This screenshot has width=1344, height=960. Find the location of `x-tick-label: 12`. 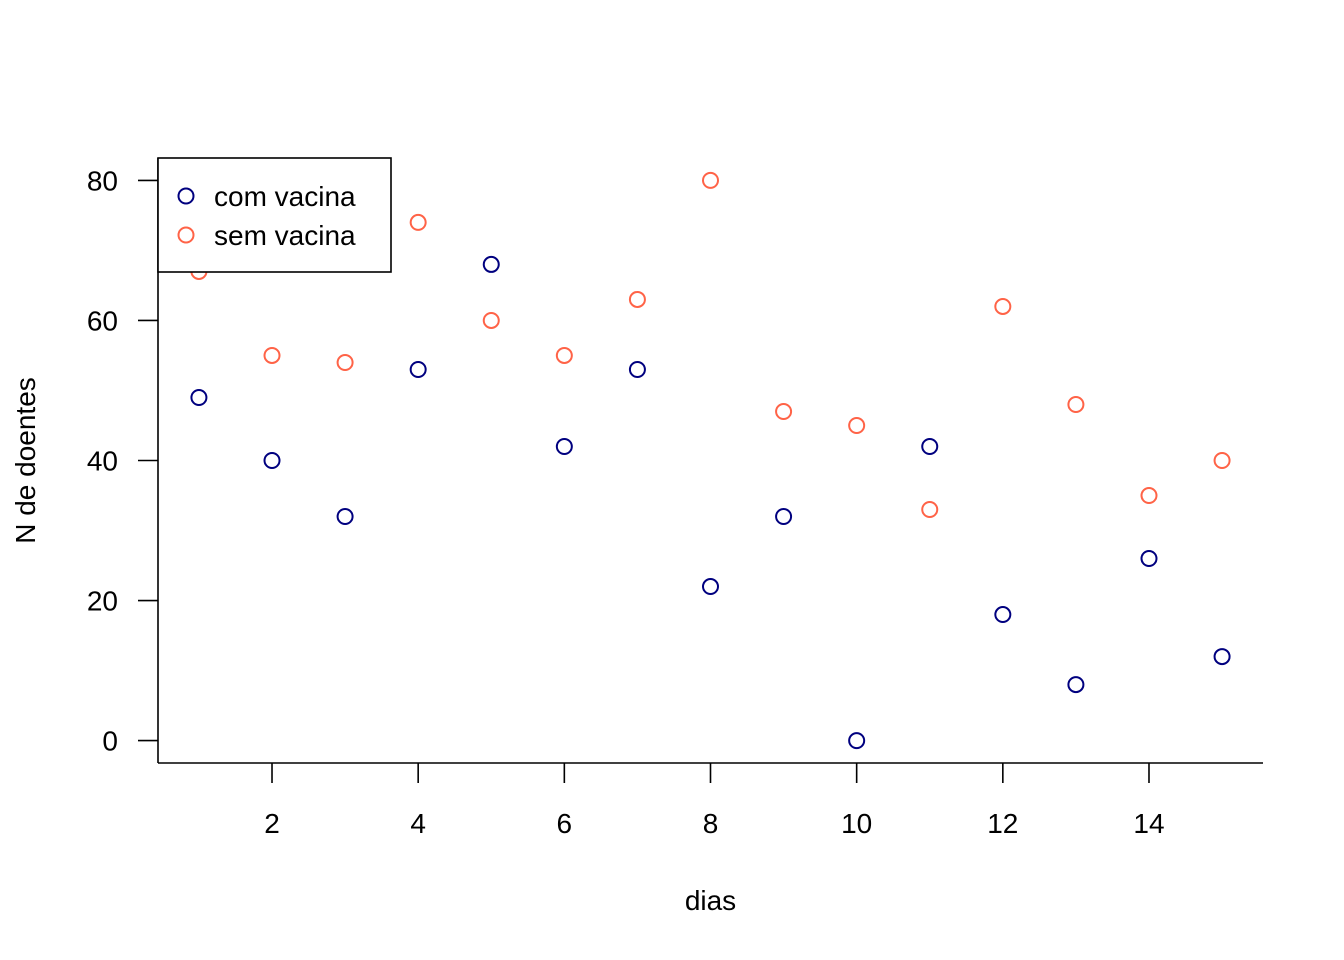

x-tick-label: 12 is located at coordinates (1002, 823).